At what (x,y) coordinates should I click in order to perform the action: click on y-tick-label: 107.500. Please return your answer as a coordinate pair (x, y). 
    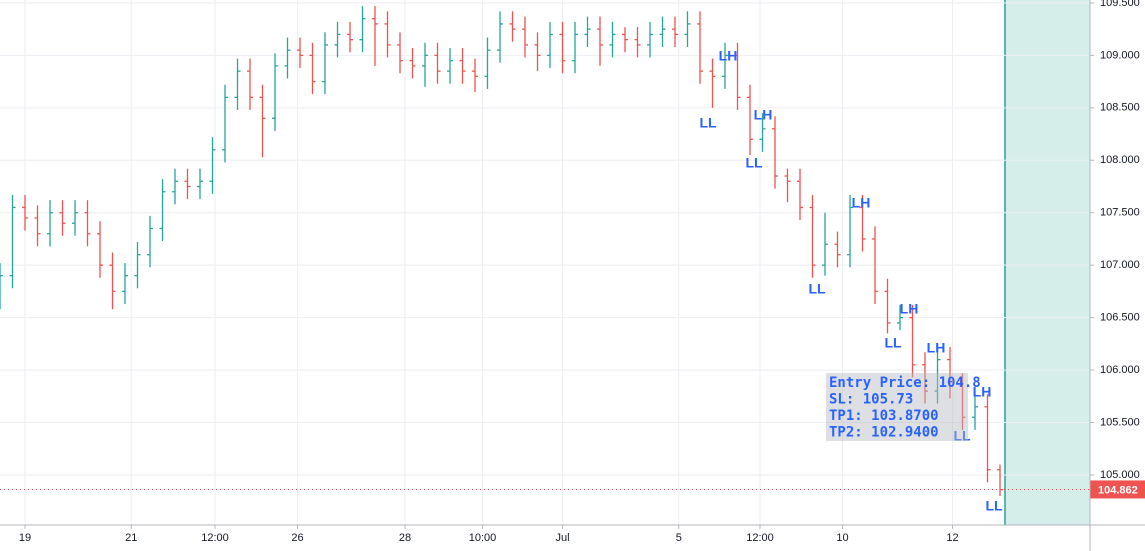
    Looking at the image, I should click on (1120, 213).